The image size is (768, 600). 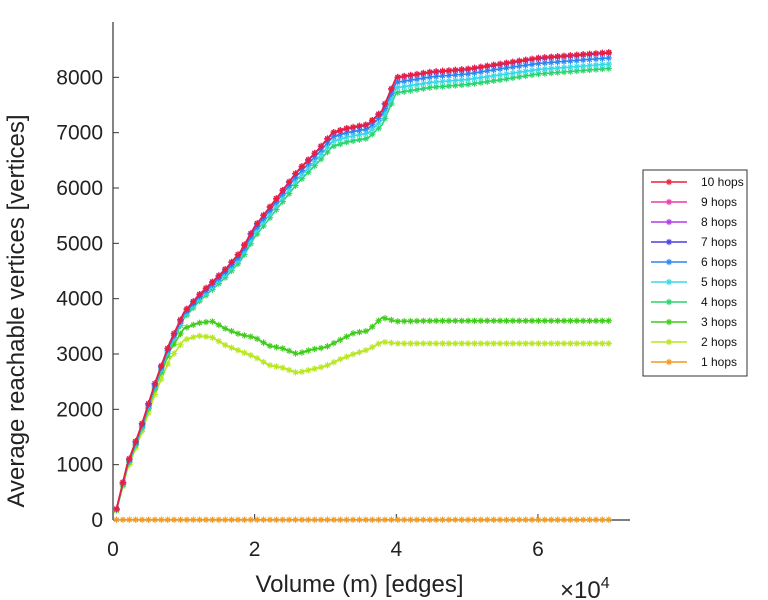 I want to click on y-tick-label: 5000, so click(x=79, y=243).